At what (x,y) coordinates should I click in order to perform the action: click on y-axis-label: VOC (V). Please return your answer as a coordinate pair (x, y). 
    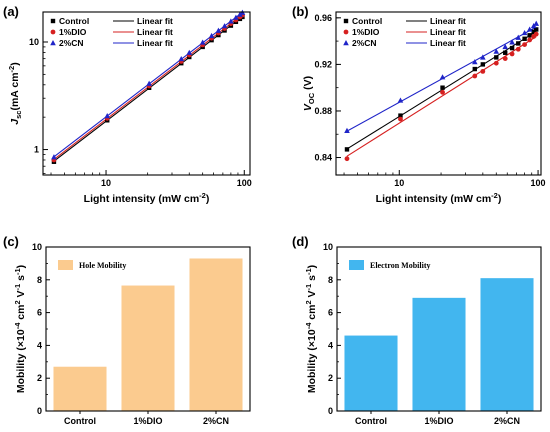
    Looking at the image, I should click on (309, 93).